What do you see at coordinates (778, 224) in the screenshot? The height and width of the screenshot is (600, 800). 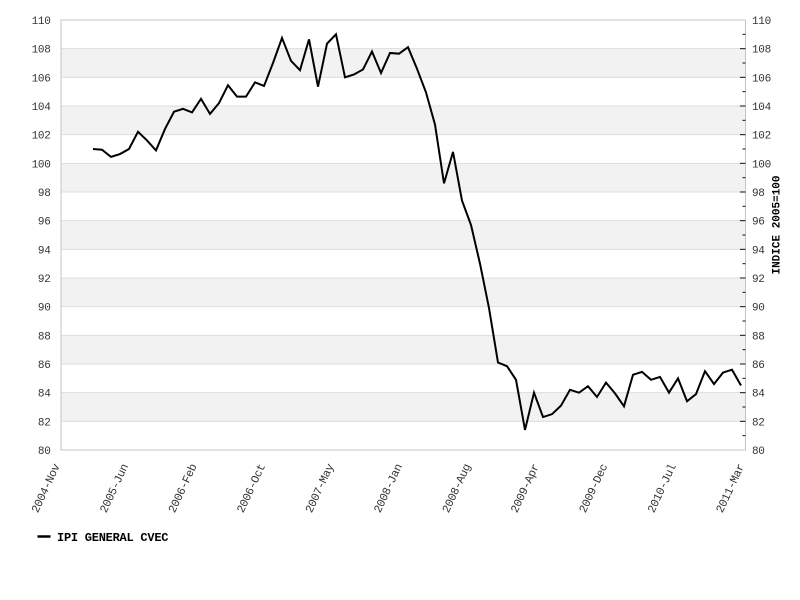 I see `svg-text: INDICE 2005=100` at bounding box center [778, 224].